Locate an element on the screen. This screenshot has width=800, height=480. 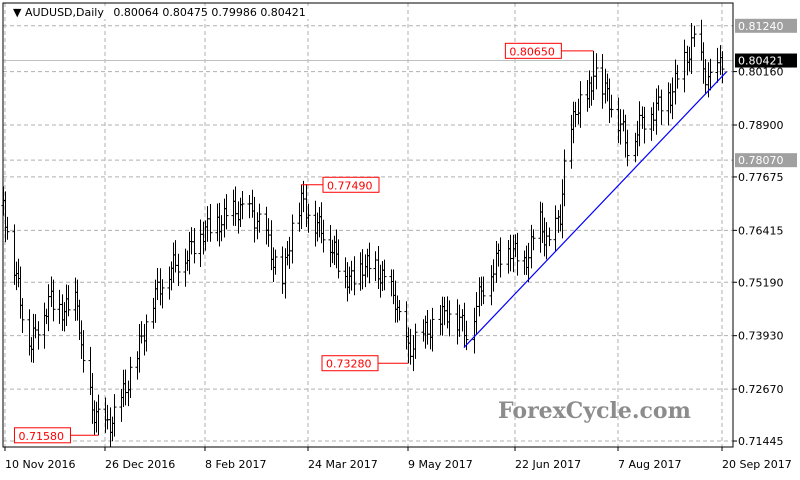
x-tick-label: 10 Nov 2016 is located at coordinates (40, 464).